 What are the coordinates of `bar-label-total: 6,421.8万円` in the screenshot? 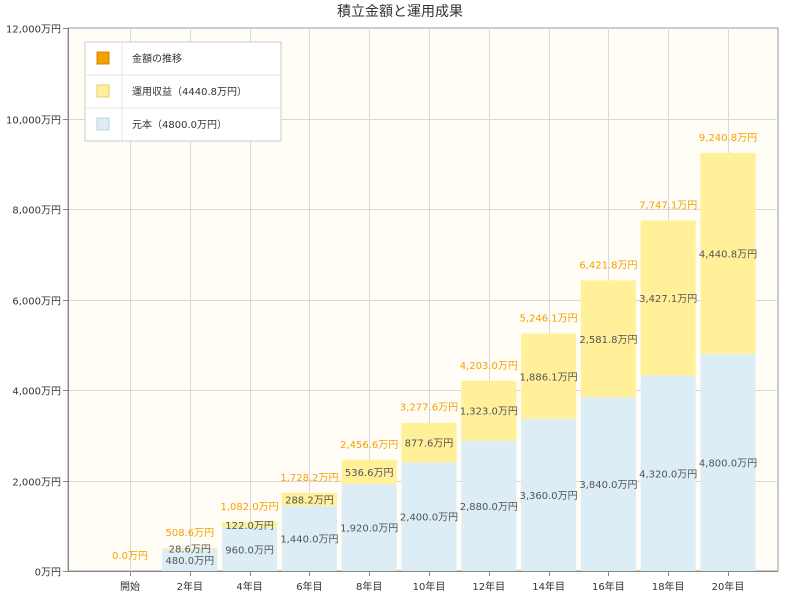 It's located at (608, 265).